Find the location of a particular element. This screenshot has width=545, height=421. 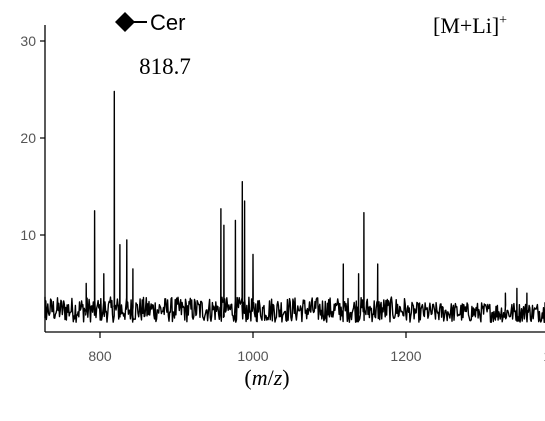

x-axis-title-open: ( is located at coordinates (247, 377).